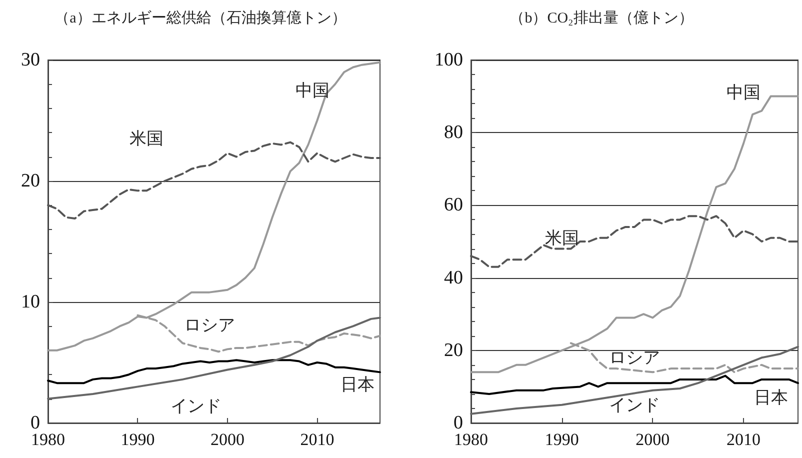 This screenshot has width=802, height=458. Describe the element at coordinates (602, 18) in the screenshot. I see `chart-title: （b）CO₂排出量（億トン）` at that location.